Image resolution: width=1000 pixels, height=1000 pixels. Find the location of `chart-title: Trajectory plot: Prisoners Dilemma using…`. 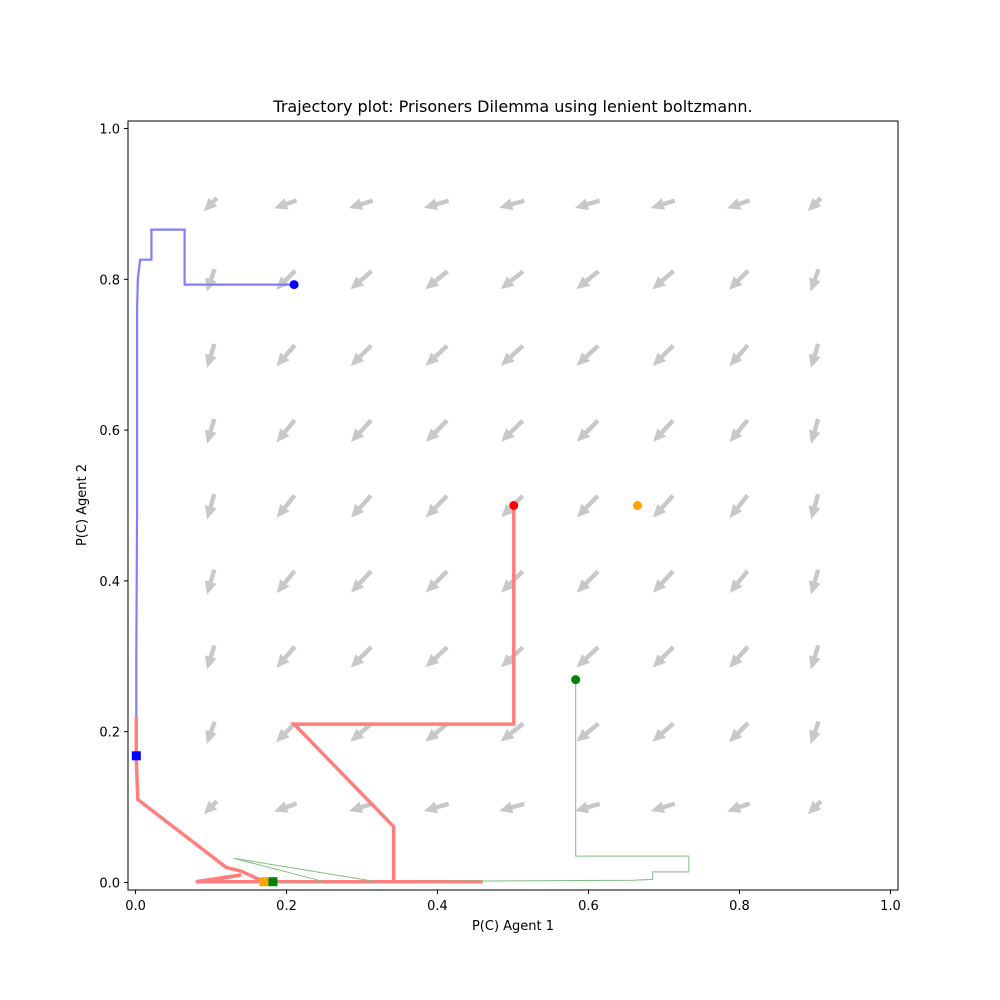

chart-title: Trajectory plot: Prisoners Dilemma using… is located at coordinates (512, 106).